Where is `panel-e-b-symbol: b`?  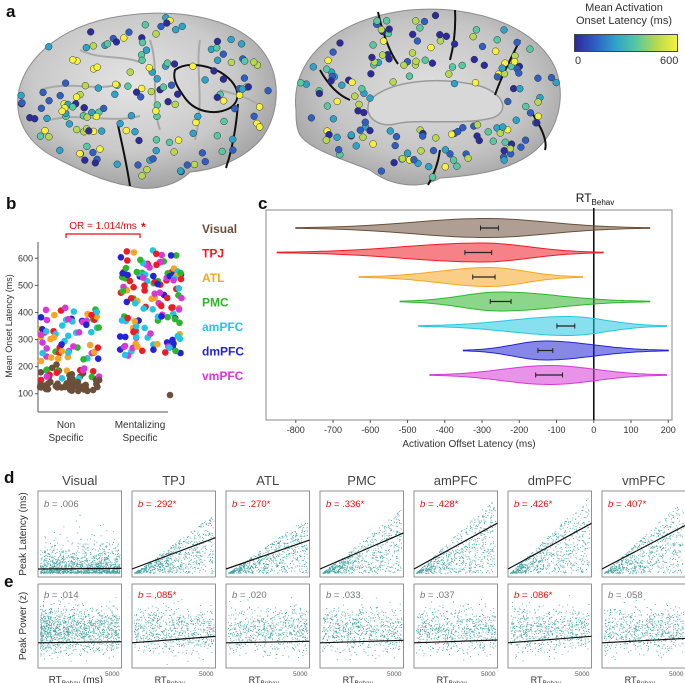
panel-e-b-symbol: b is located at coordinates (328, 595).